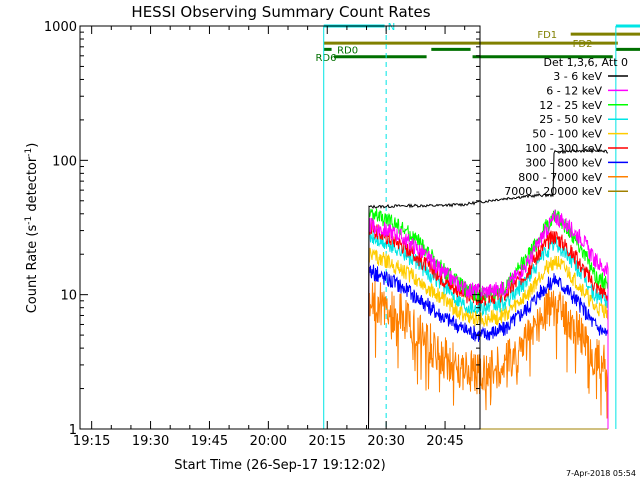  I want to click on series-line-300-800-kev, so click(488, 347).